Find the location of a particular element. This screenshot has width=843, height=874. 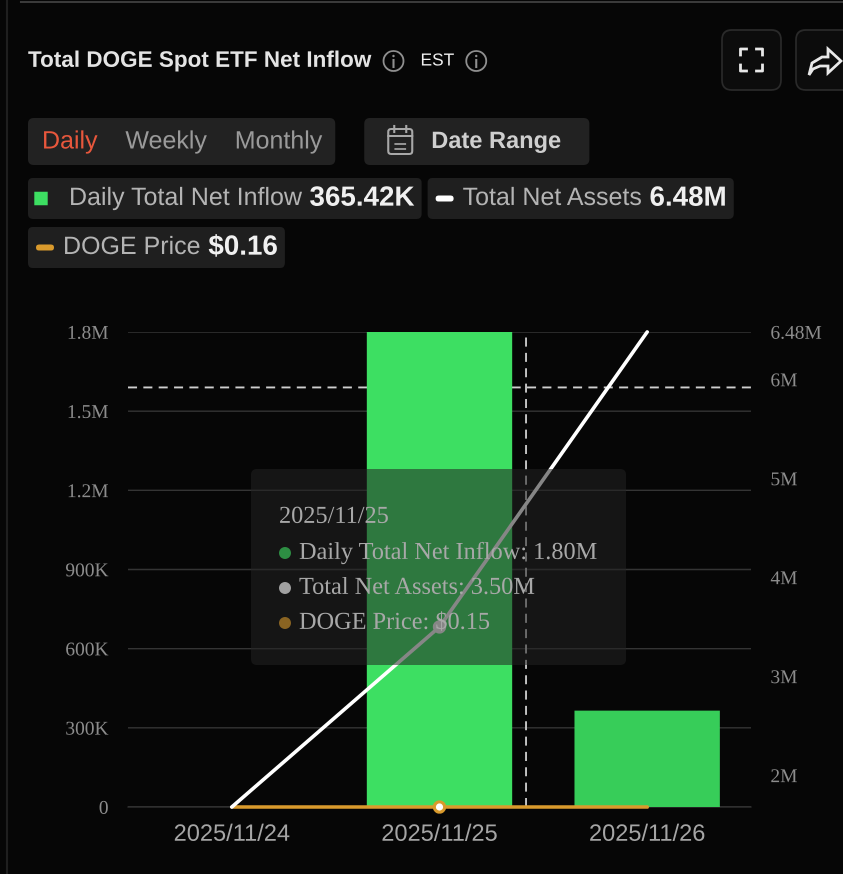

y-tick-label: 1.5M is located at coordinates (88, 411).